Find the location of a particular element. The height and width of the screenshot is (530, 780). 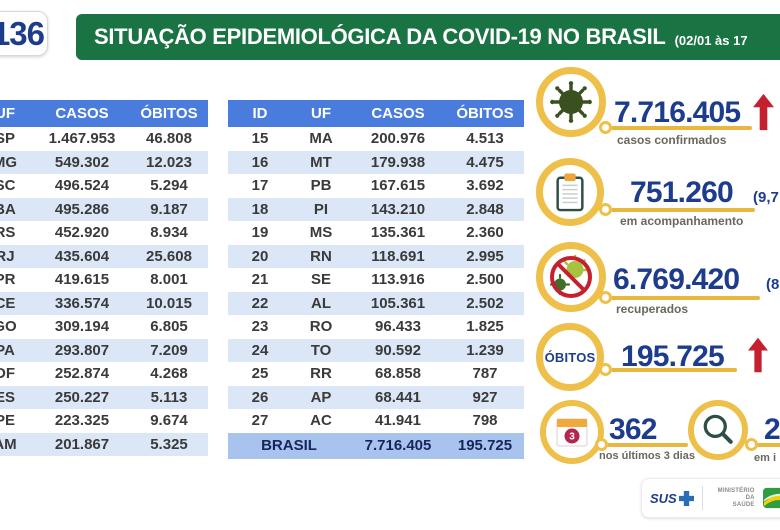

cell-uf: SE is located at coordinates (320, 280).